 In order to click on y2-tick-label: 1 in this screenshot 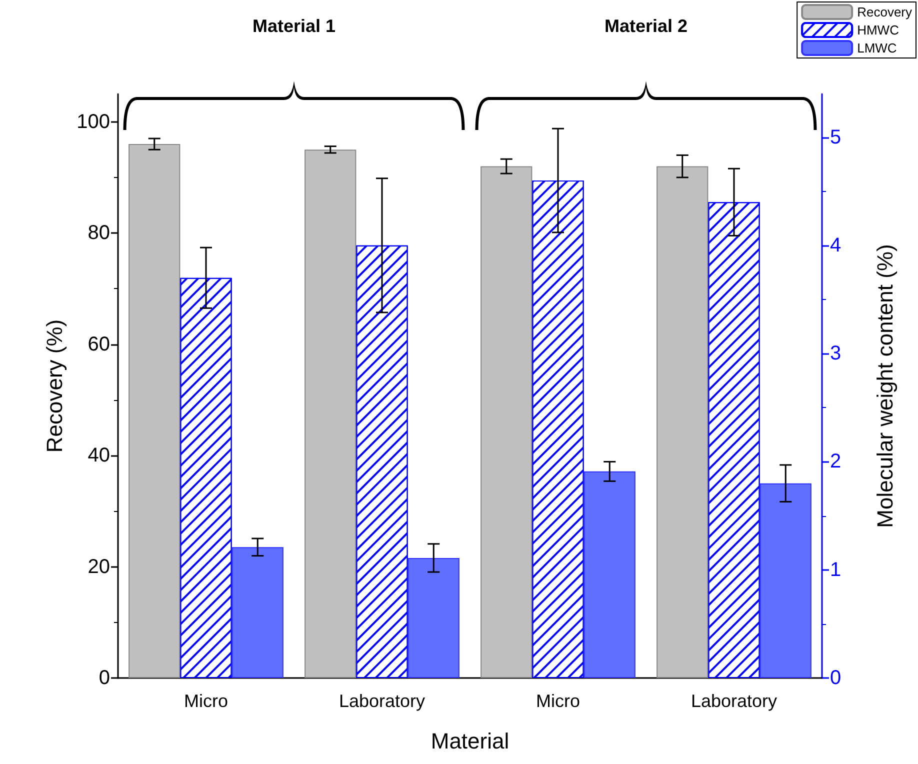, I will do `click(836, 569)`.